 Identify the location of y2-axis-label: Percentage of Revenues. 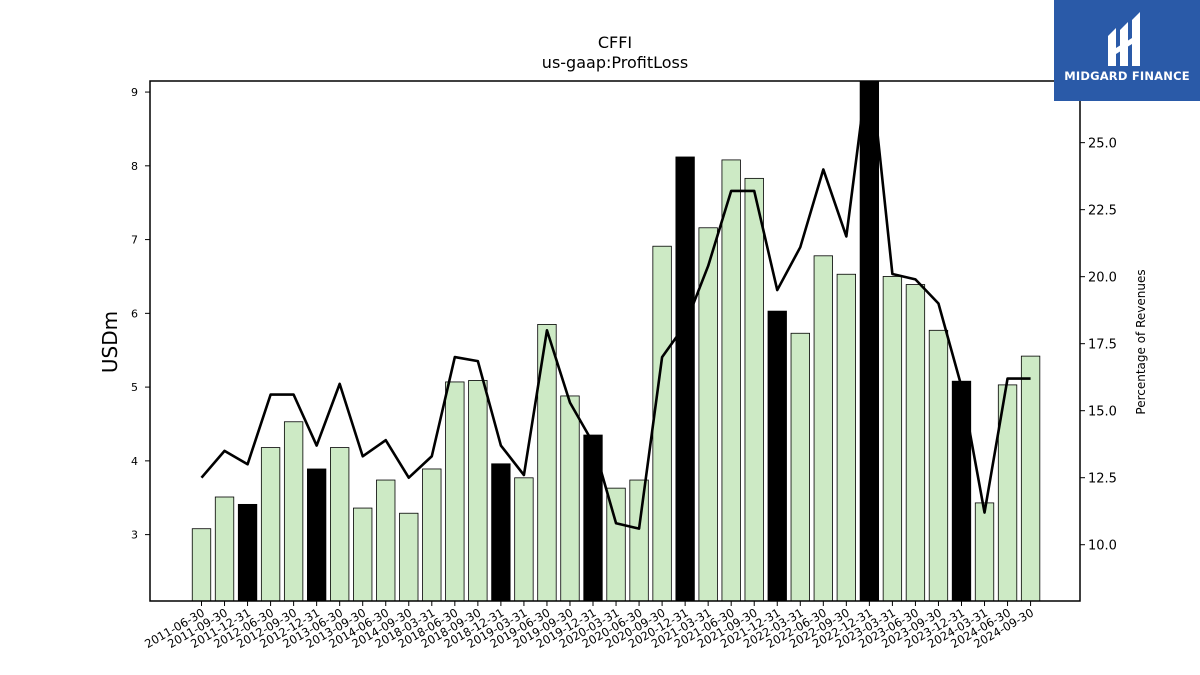
(1141, 341).